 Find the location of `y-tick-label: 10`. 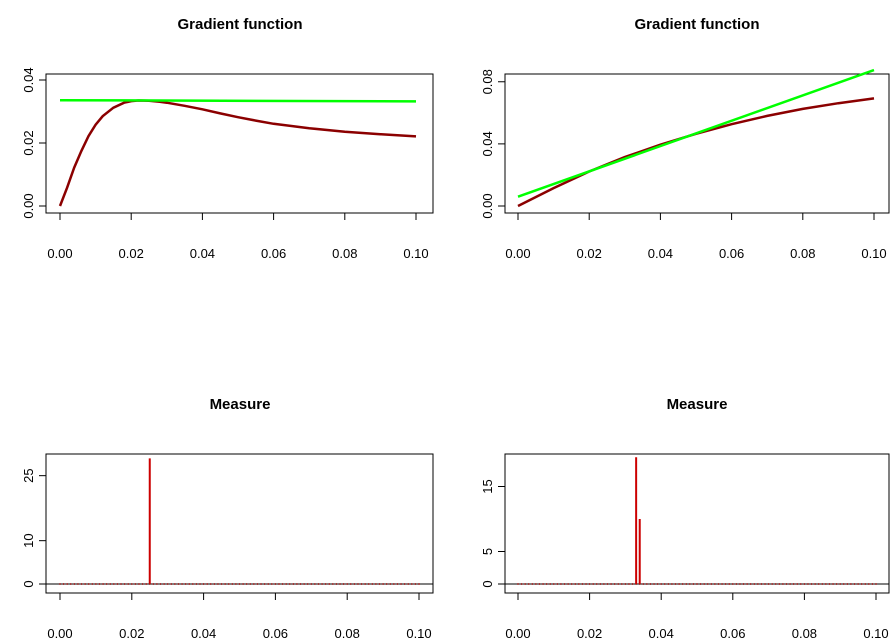

y-tick-label: 10 is located at coordinates (28, 540).